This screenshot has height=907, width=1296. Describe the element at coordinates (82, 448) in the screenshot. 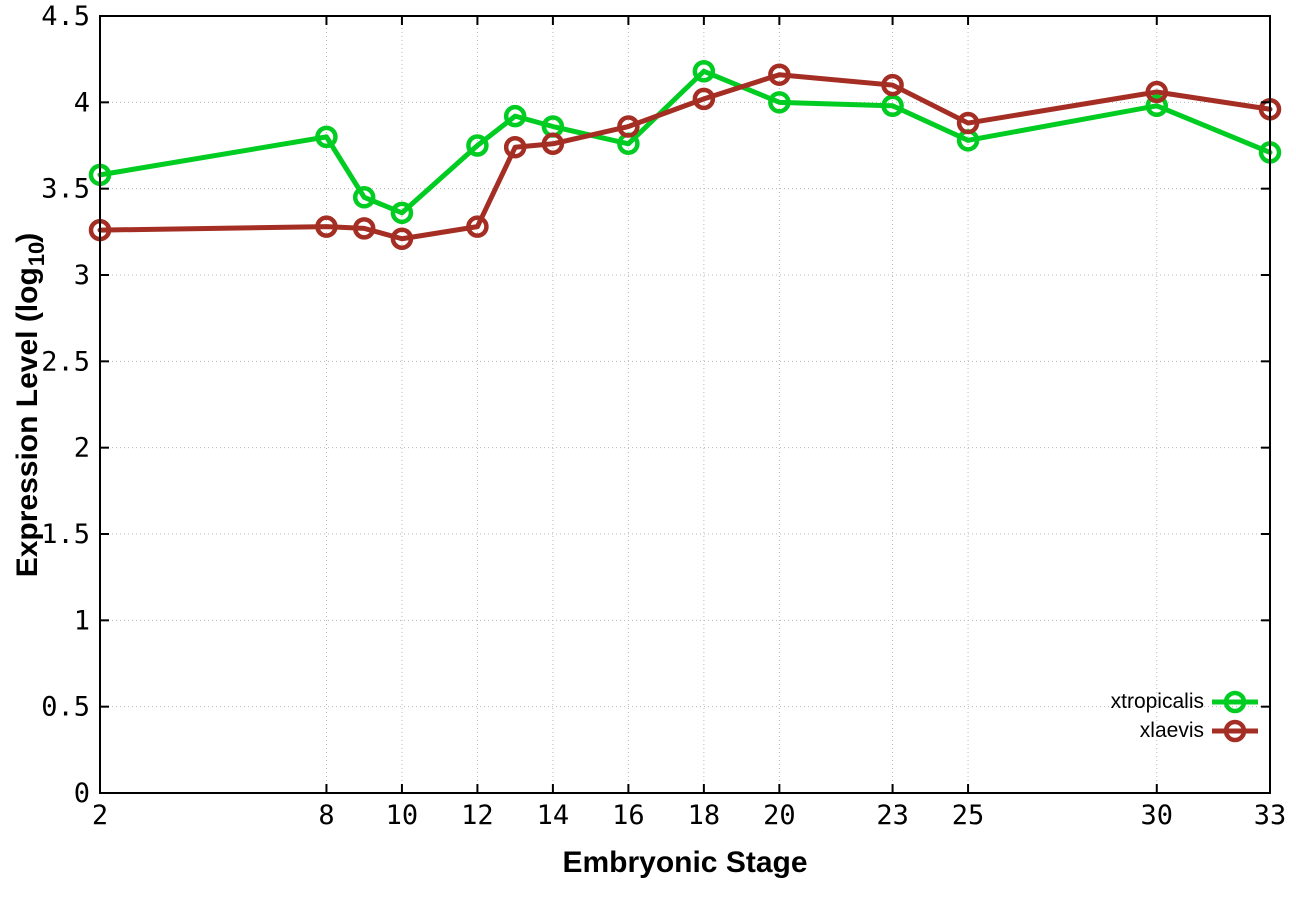

I see `y-tick-label-2: 2` at that location.